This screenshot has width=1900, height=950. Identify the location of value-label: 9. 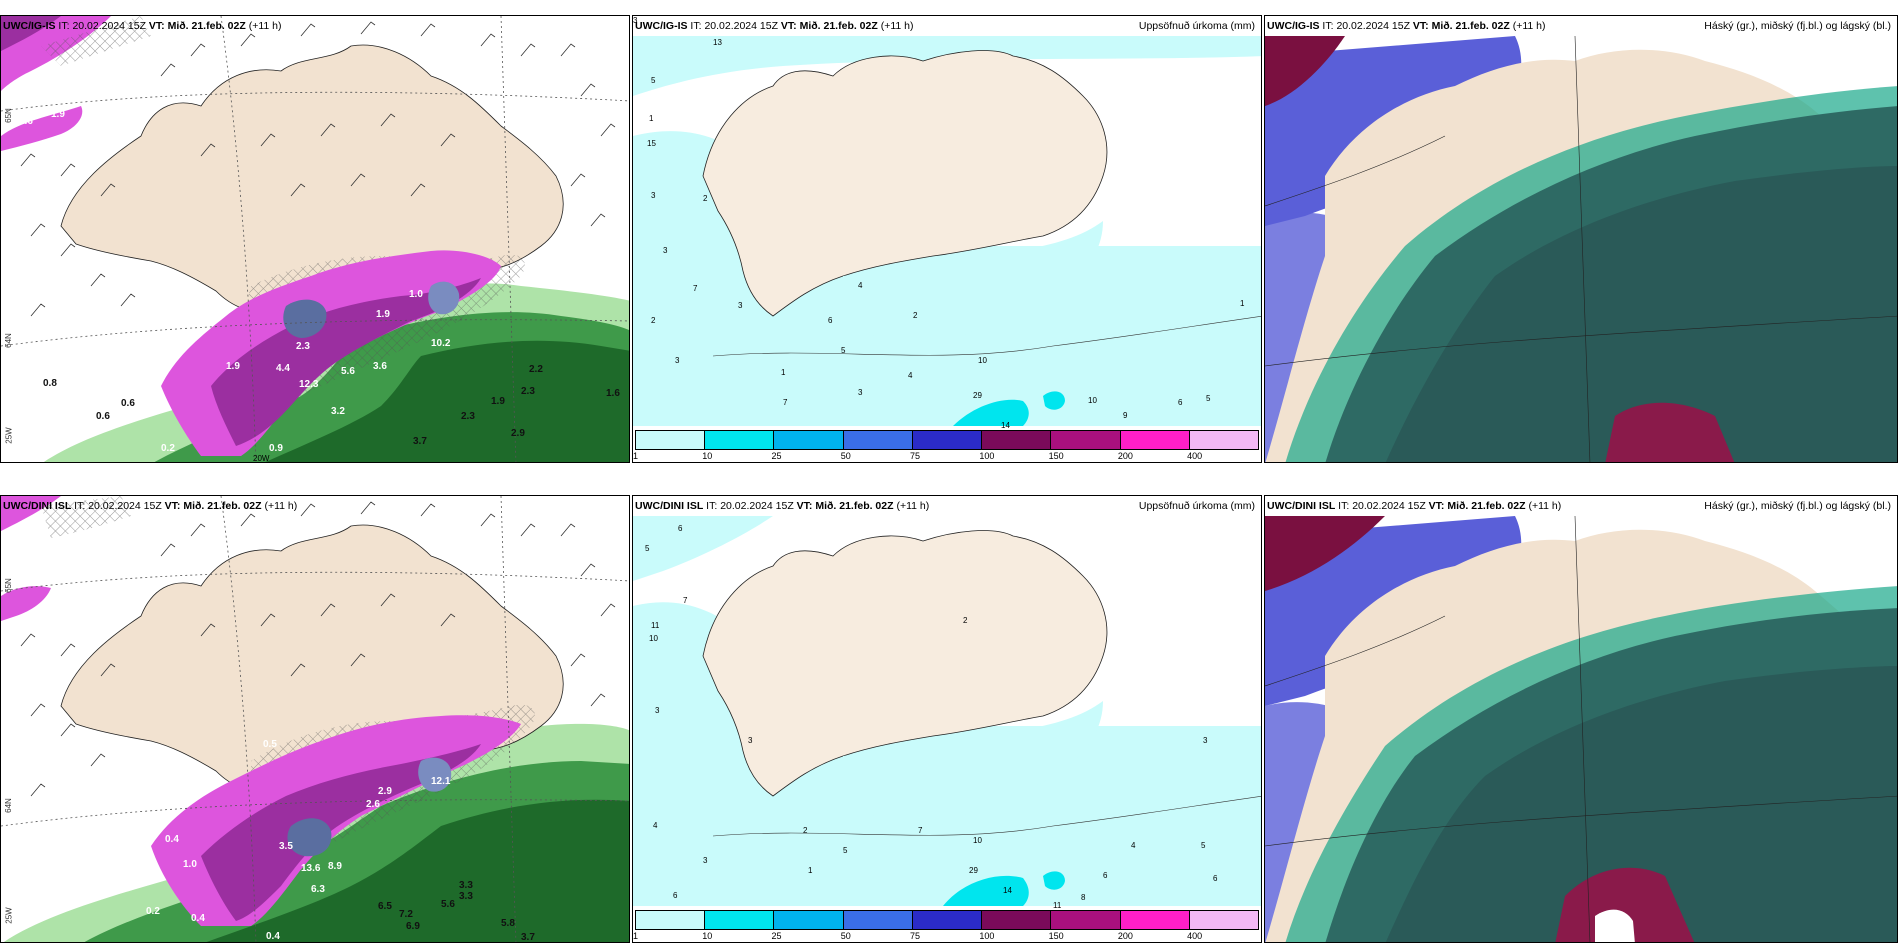
(1125, 415).